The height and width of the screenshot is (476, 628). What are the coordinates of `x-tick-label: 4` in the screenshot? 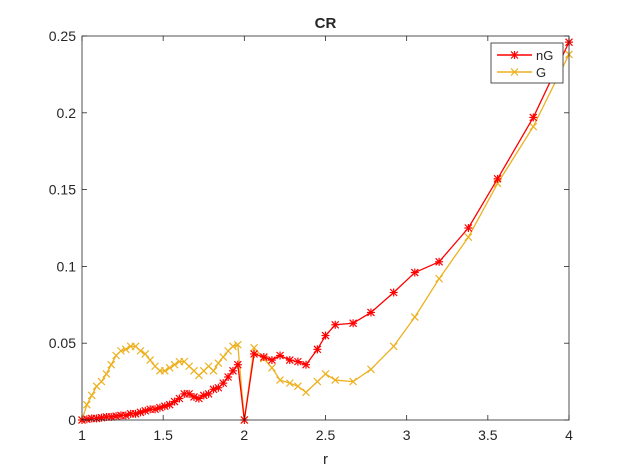 It's located at (569, 435).